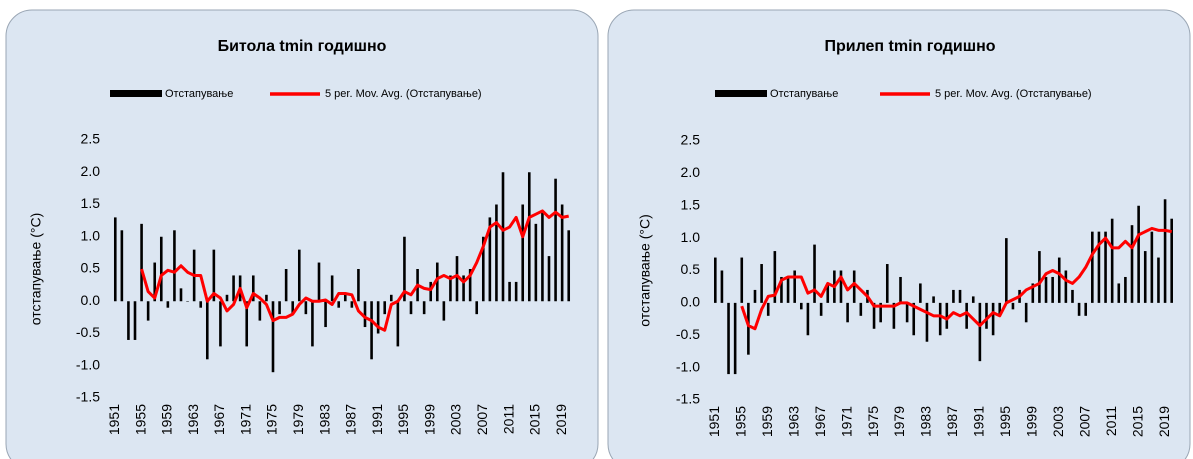 Image resolution: width=1193 pixels, height=459 pixels. Describe the element at coordinates (1013, 94) in the screenshot. I see `legend-label: 5 per. Mov. Avg. (Отстапување)` at that location.